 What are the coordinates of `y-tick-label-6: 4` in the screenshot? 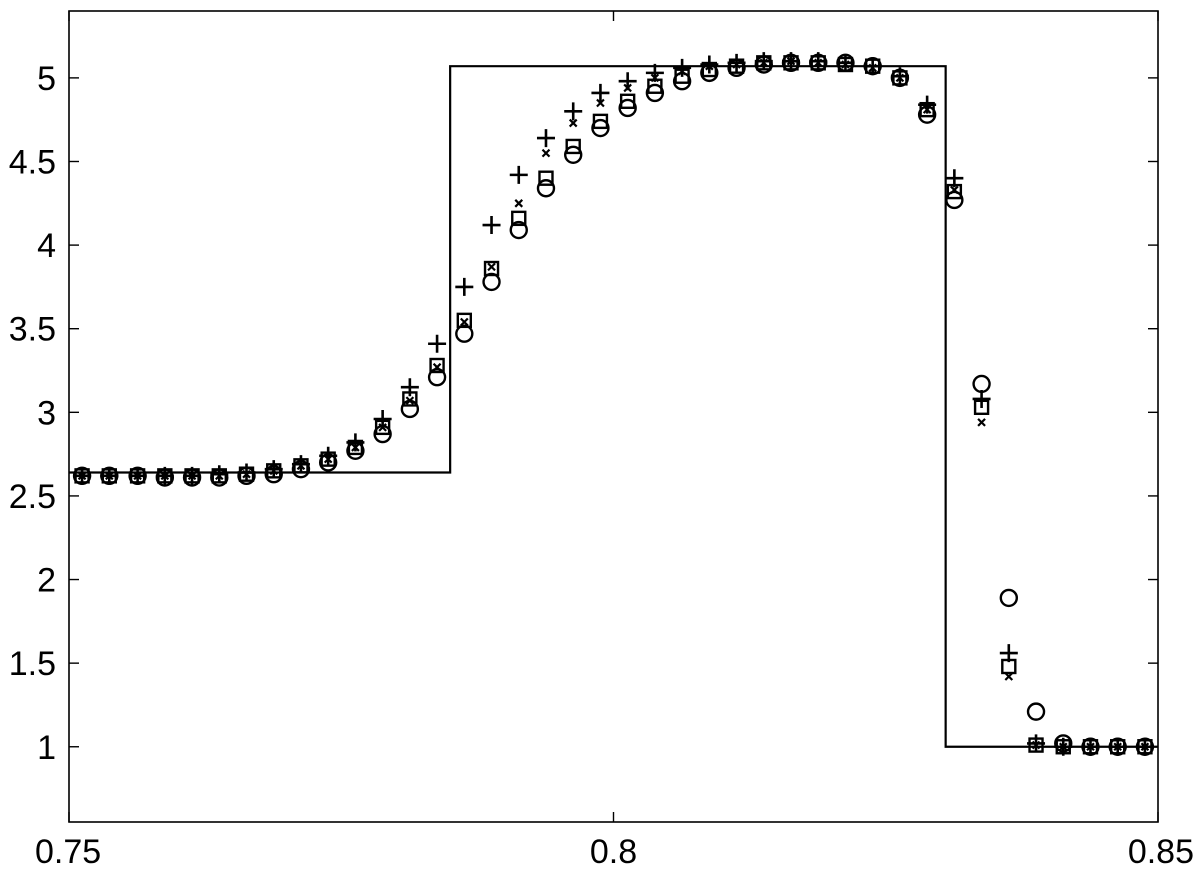 It's located at (46, 246).